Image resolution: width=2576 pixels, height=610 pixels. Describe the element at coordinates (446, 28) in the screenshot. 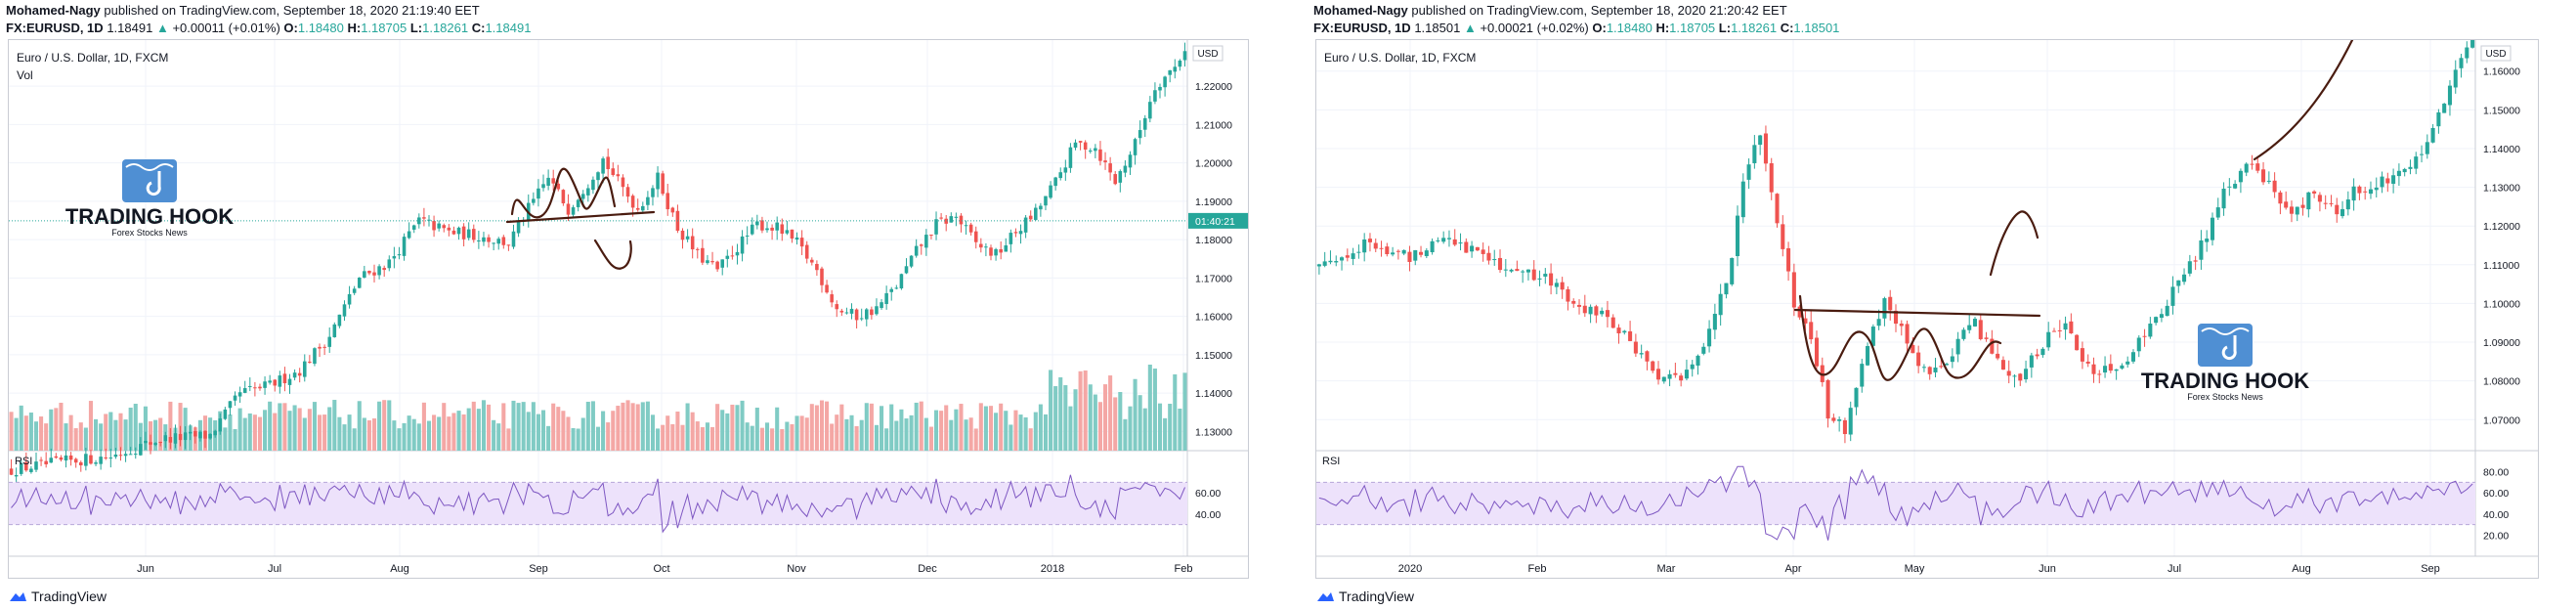

I see `low-value: 1.18261` at that location.